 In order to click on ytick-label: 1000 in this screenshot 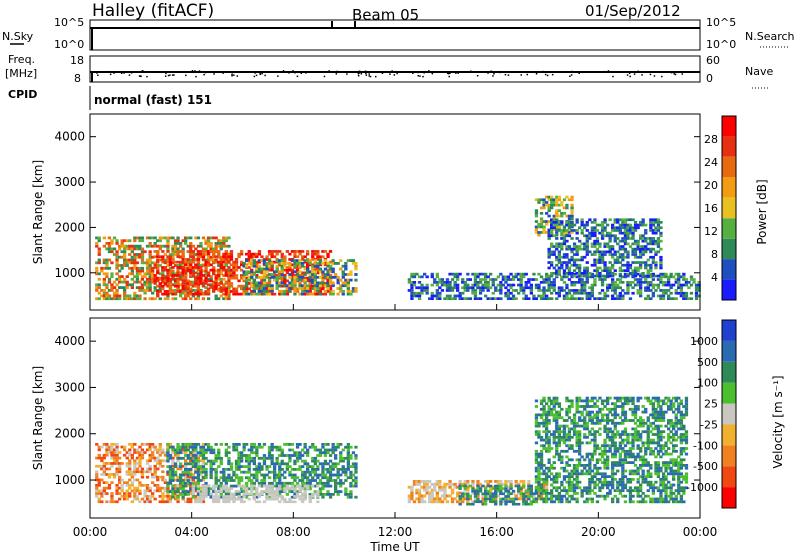, I will do `click(69, 273)`.